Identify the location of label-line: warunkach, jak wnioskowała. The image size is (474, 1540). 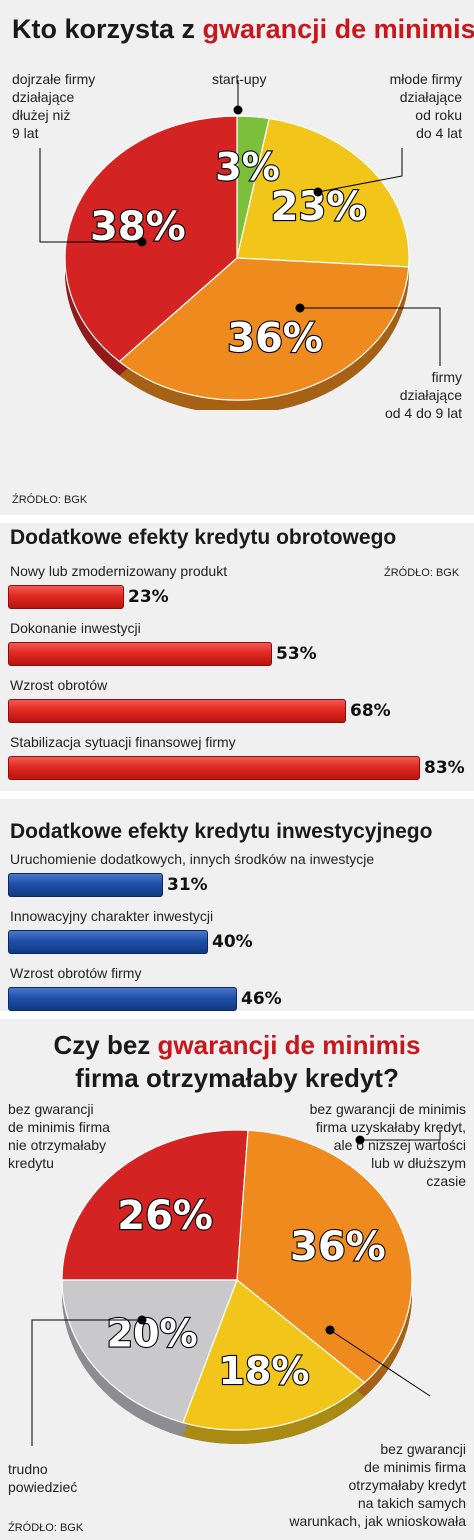
(377, 1521).